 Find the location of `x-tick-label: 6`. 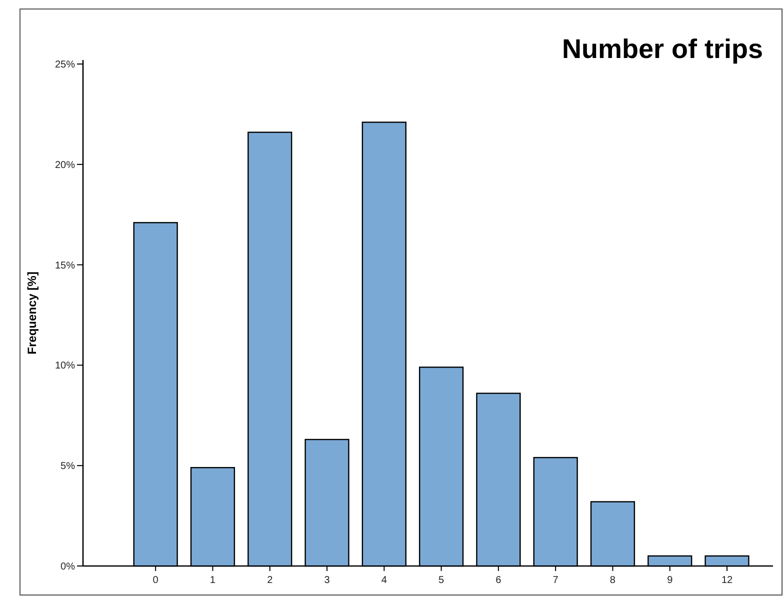

x-tick-label: 6 is located at coordinates (499, 580).